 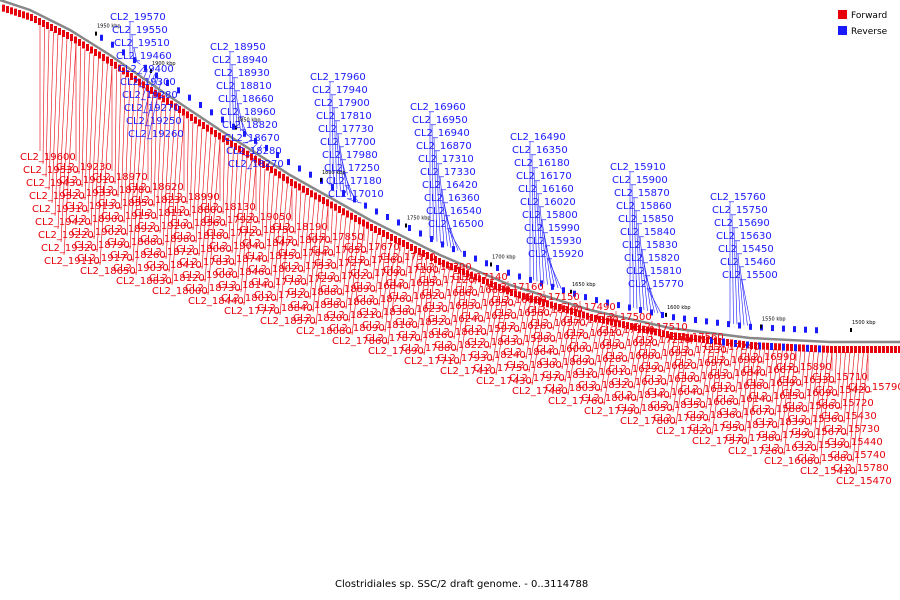 I want to click on feature-label: CL2_18550, so click(x=126, y=203).